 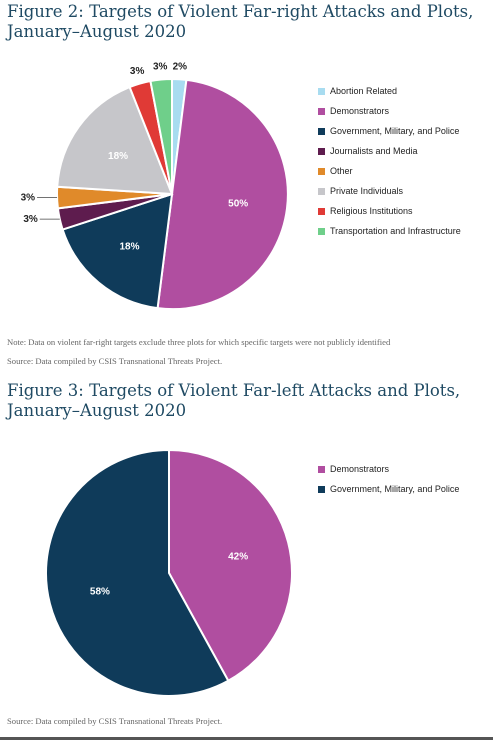 I want to click on legend-swatch-private-individuals, so click(x=321, y=191).